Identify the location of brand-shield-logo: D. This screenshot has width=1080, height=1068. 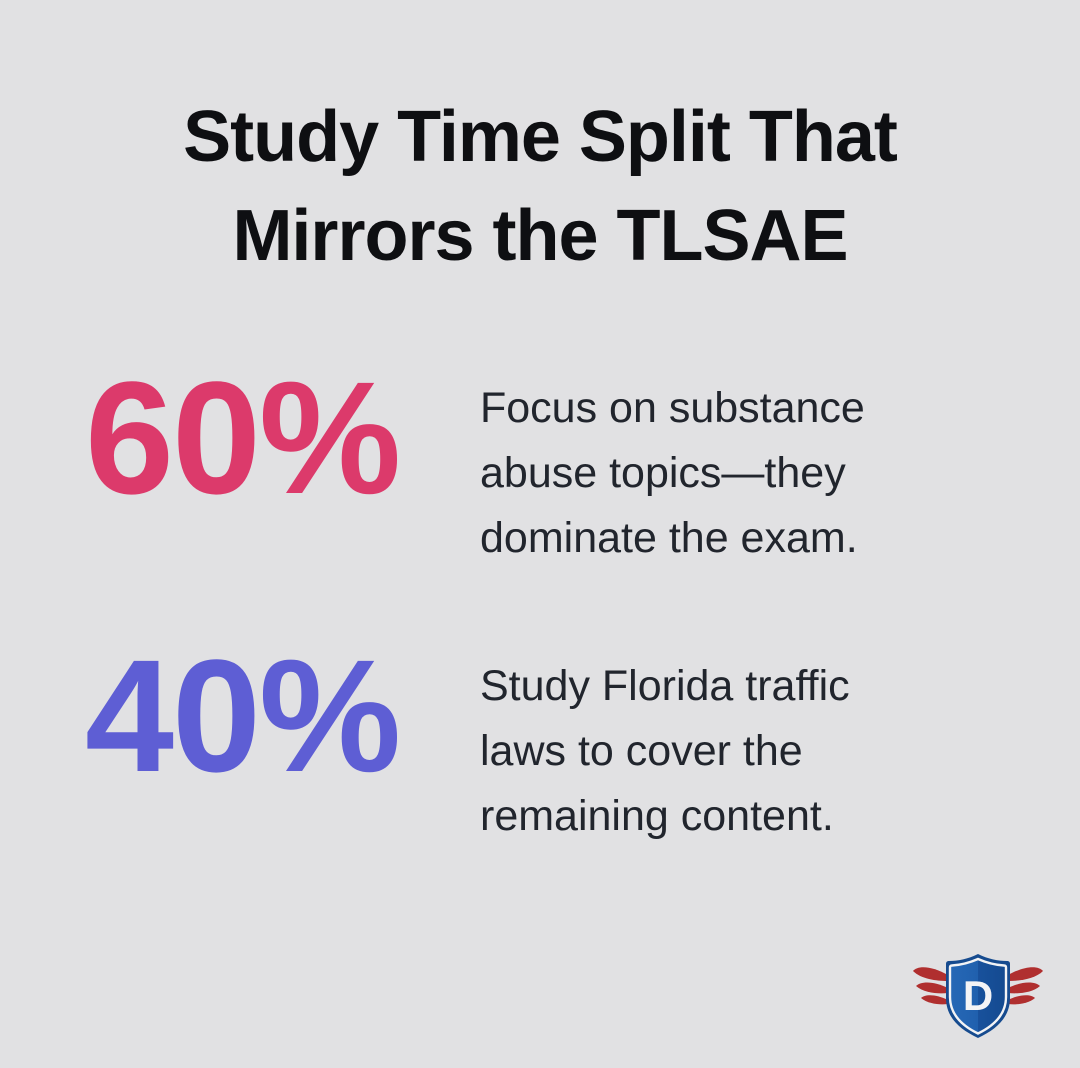
(978, 995).